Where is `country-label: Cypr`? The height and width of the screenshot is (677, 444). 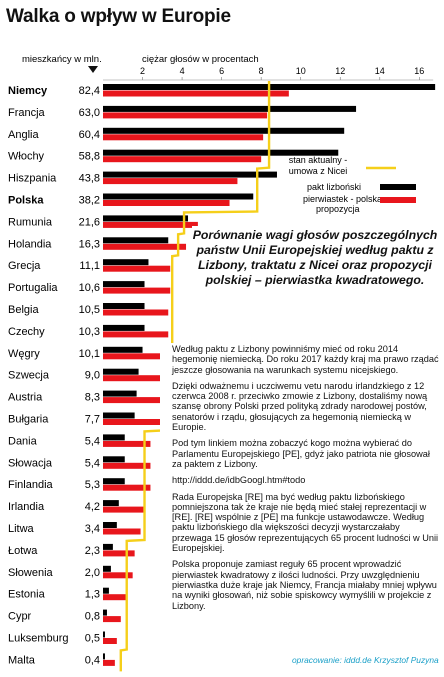 country-label: Cypr is located at coordinates (20, 617).